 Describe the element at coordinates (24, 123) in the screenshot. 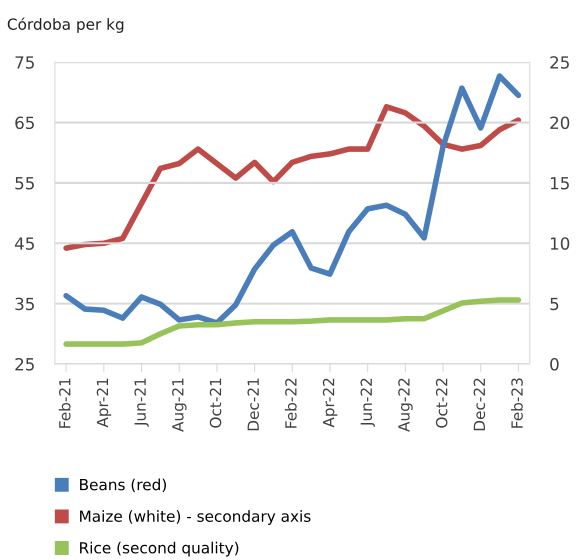

I see `y-tick-label: 65` at that location.